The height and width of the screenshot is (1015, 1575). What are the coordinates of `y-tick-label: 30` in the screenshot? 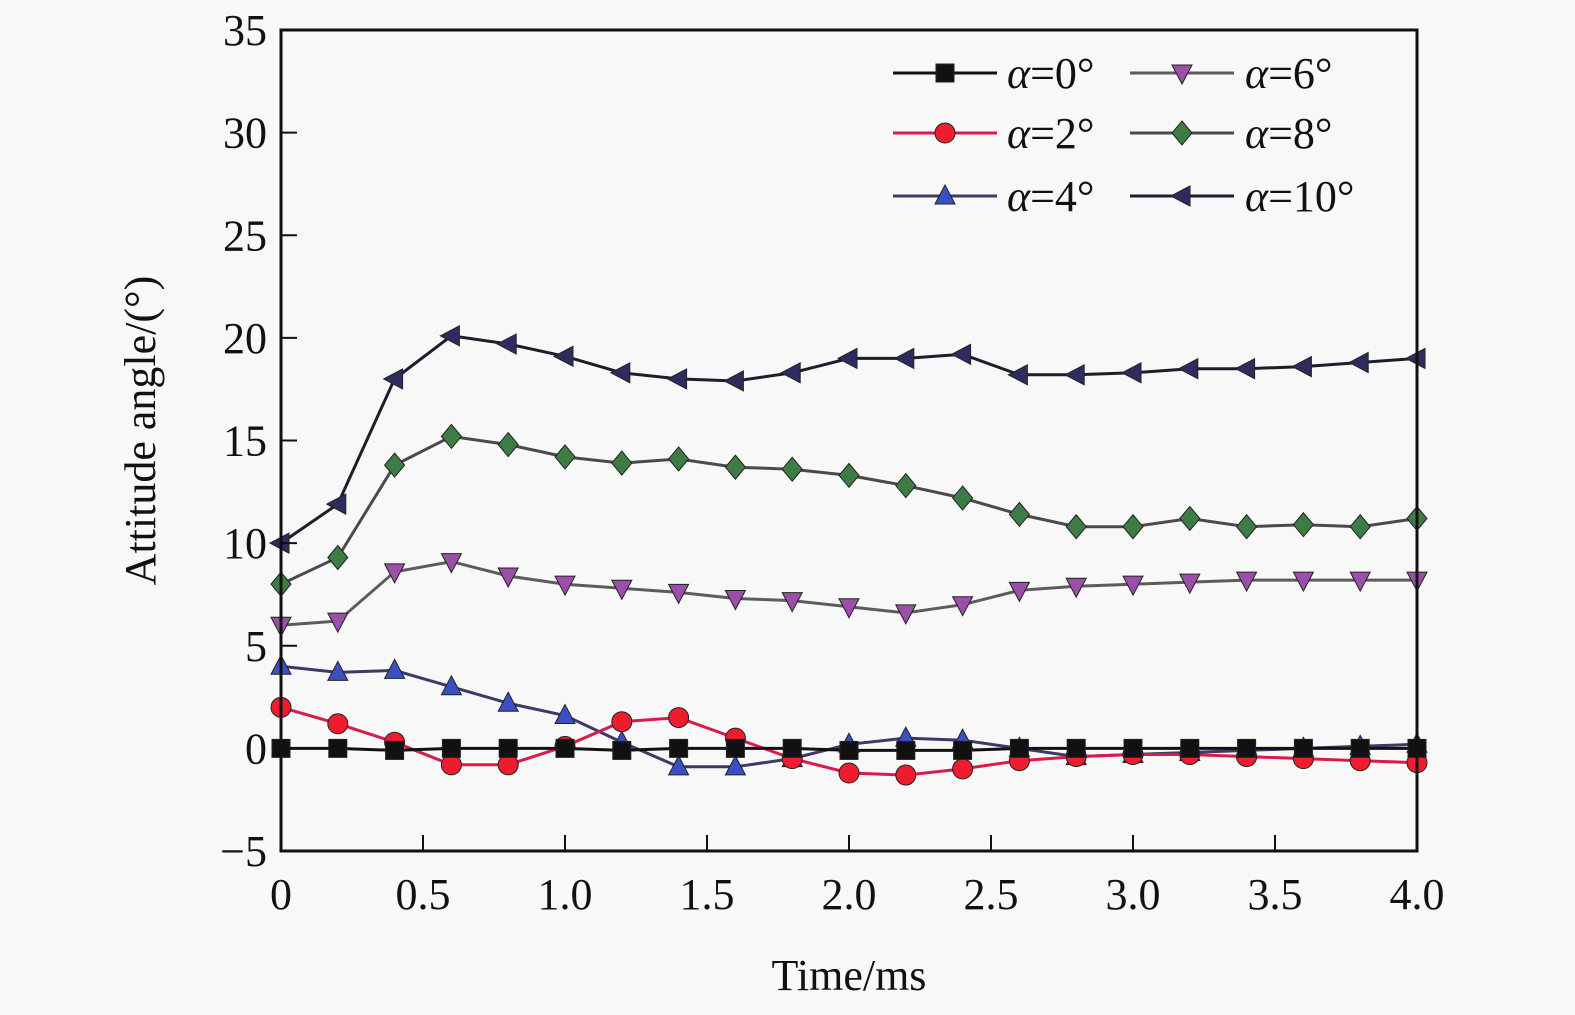 It's located at (245, 133).